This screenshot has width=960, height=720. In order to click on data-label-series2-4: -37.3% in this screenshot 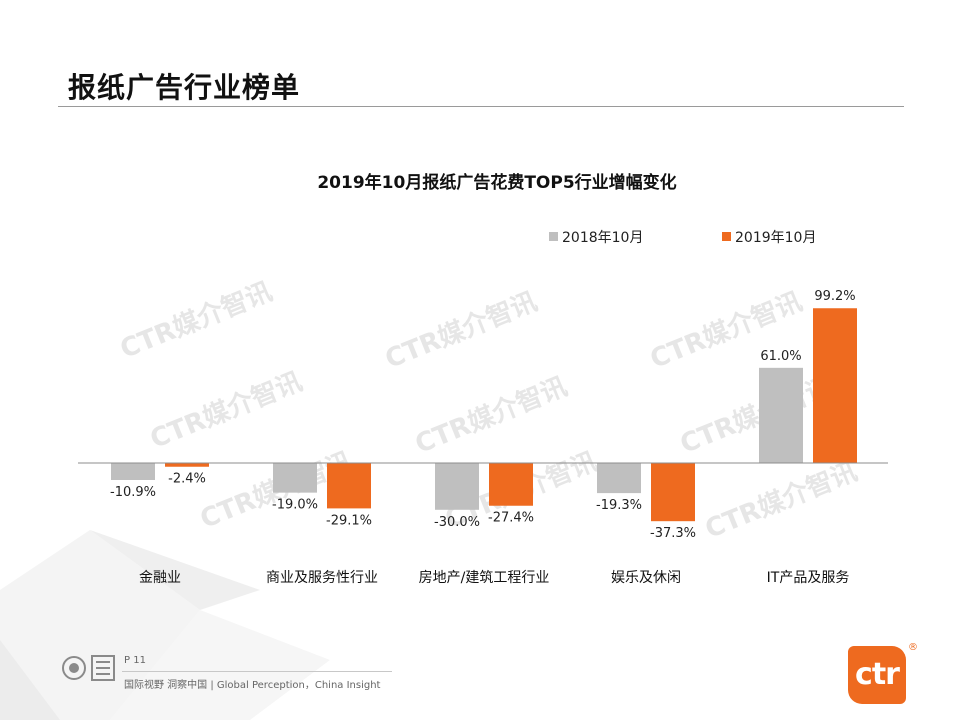, I will do `click(673, 533)`.